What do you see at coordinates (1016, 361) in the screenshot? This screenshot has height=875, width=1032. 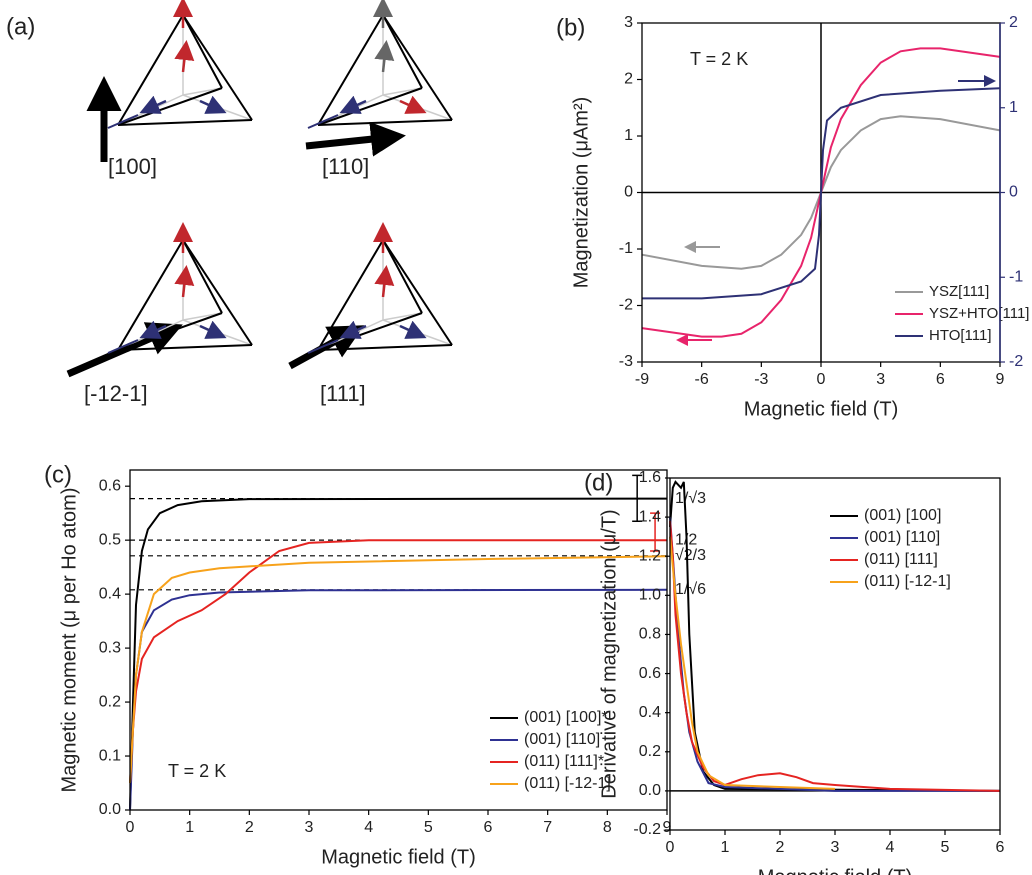 I see `y2-tick-label: -2` at bounding box center [1016, 361].